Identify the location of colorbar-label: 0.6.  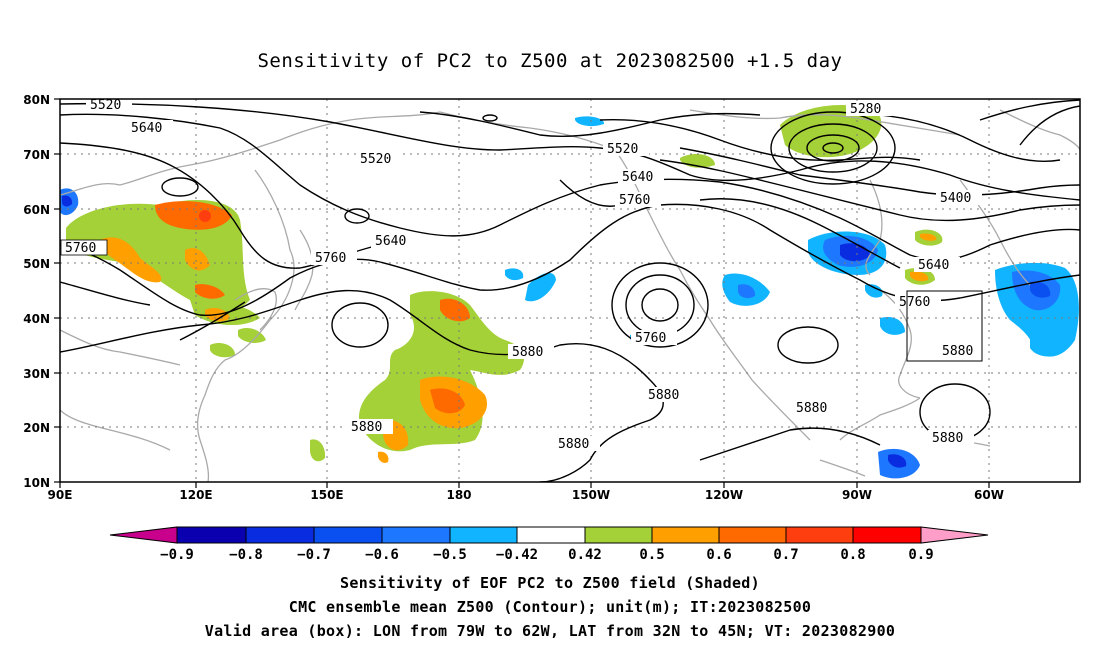
(718, 555).